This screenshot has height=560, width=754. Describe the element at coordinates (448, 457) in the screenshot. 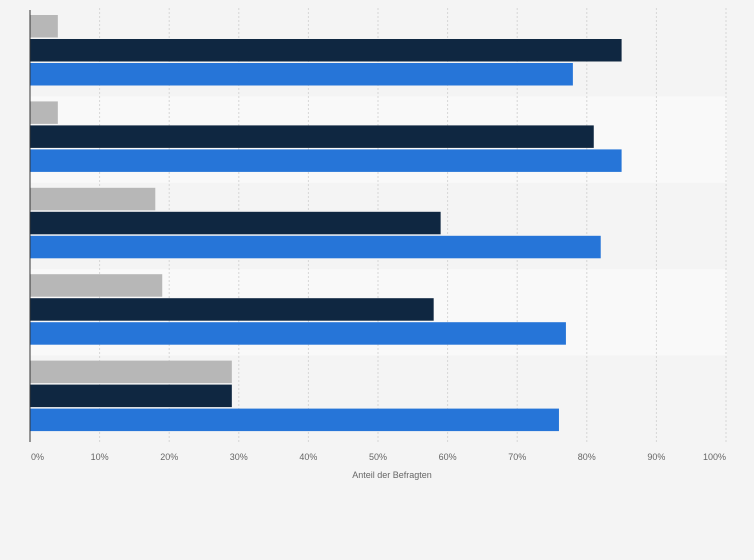

I see `x-tick-label: 60%` at that location.